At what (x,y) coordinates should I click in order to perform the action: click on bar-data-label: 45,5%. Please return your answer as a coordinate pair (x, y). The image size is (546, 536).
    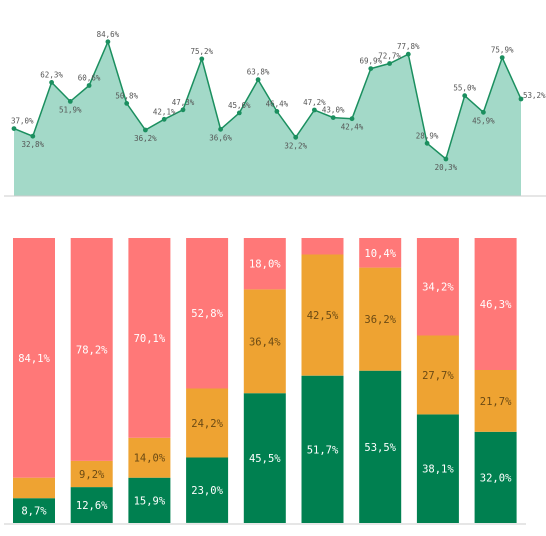
    Looking at the image, I should click on (265, 459).